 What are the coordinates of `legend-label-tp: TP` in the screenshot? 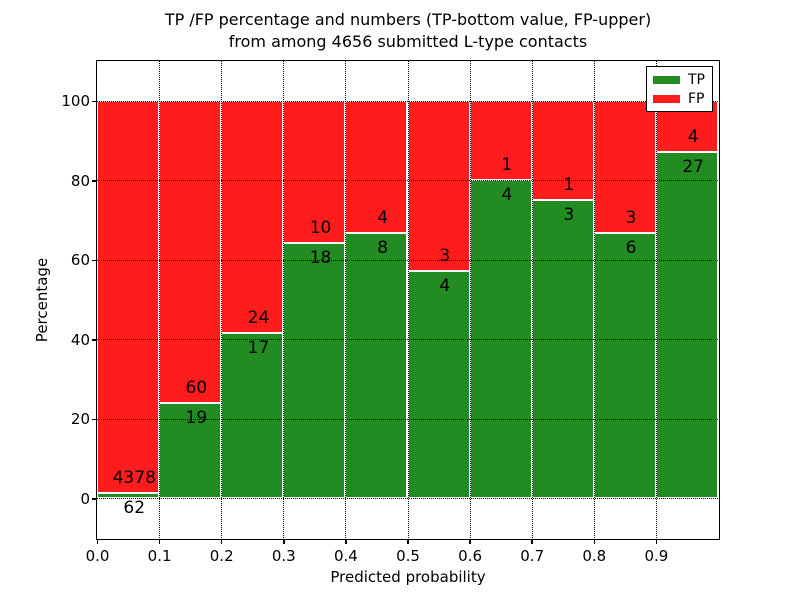 It's located at (696, 79).